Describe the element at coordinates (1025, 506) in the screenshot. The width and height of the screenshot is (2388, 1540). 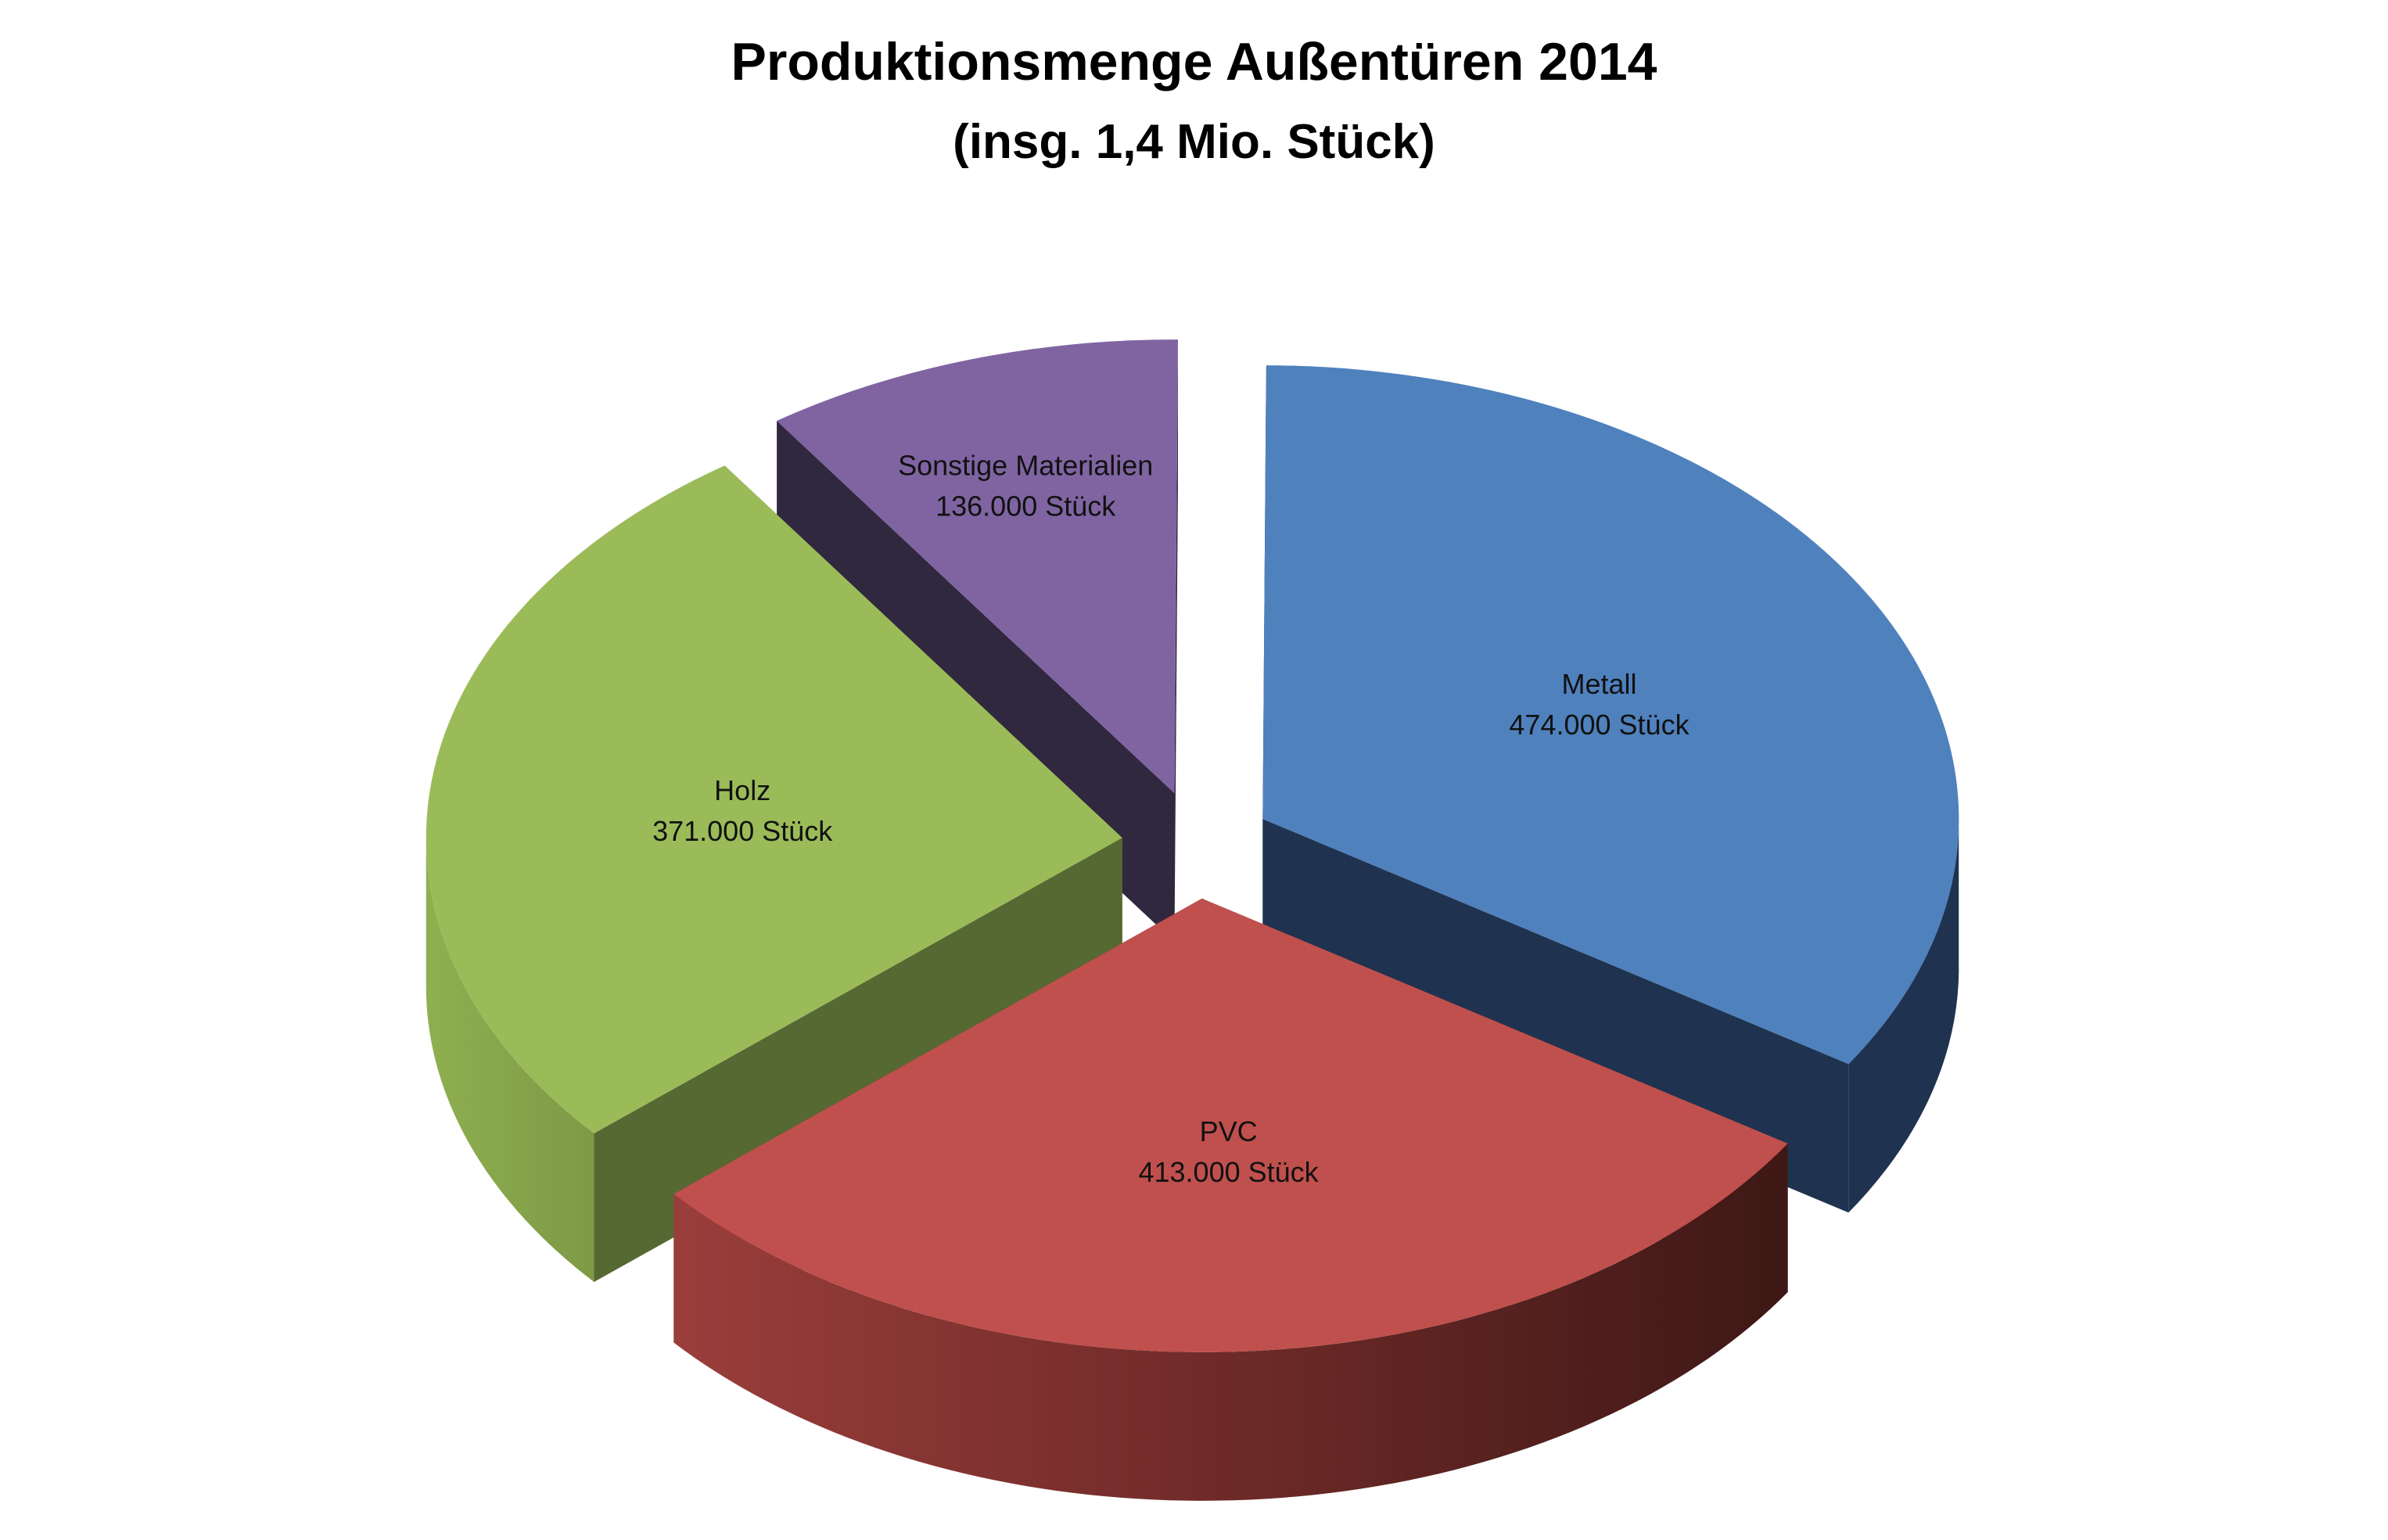
I see `slice-value-label-sonstige: 136.000 Stück` at that location.